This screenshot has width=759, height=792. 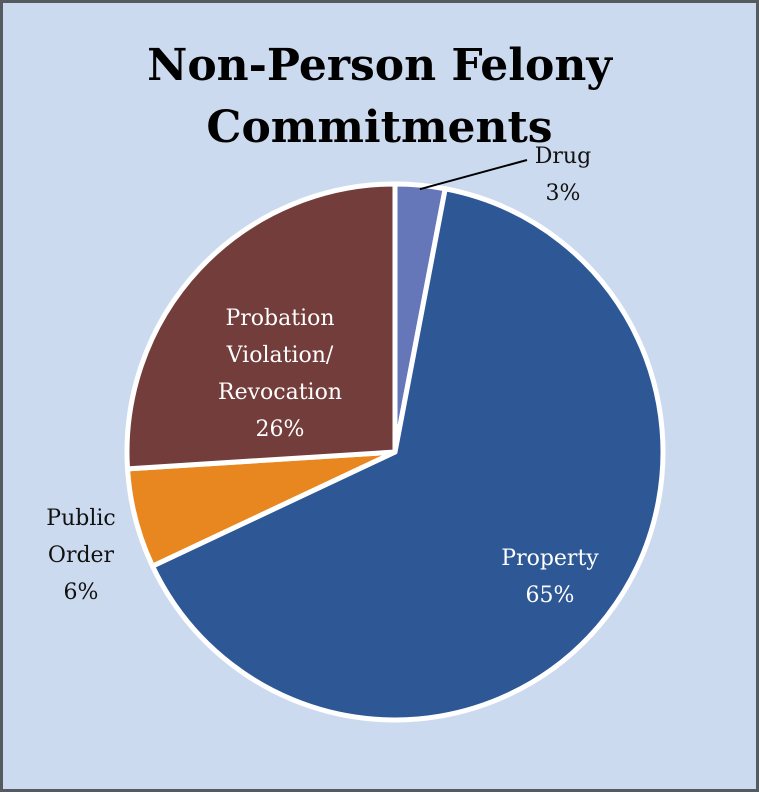 What do you see at coordinates (280, 355) in the screenshot?
I see `slice-name-line: Violation/` at bounding box center [280, 355].